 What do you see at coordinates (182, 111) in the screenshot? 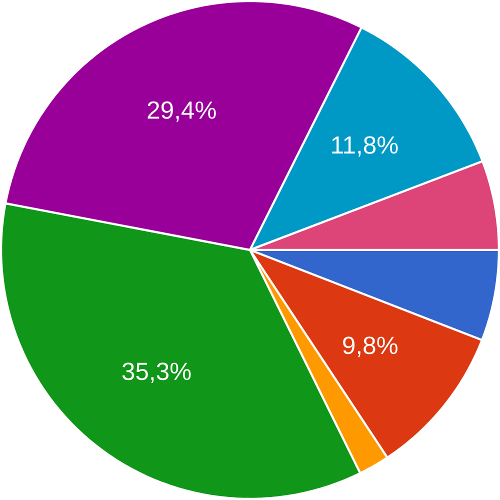
I see `data-label: 29,4%` at bounding box center [182, 111].